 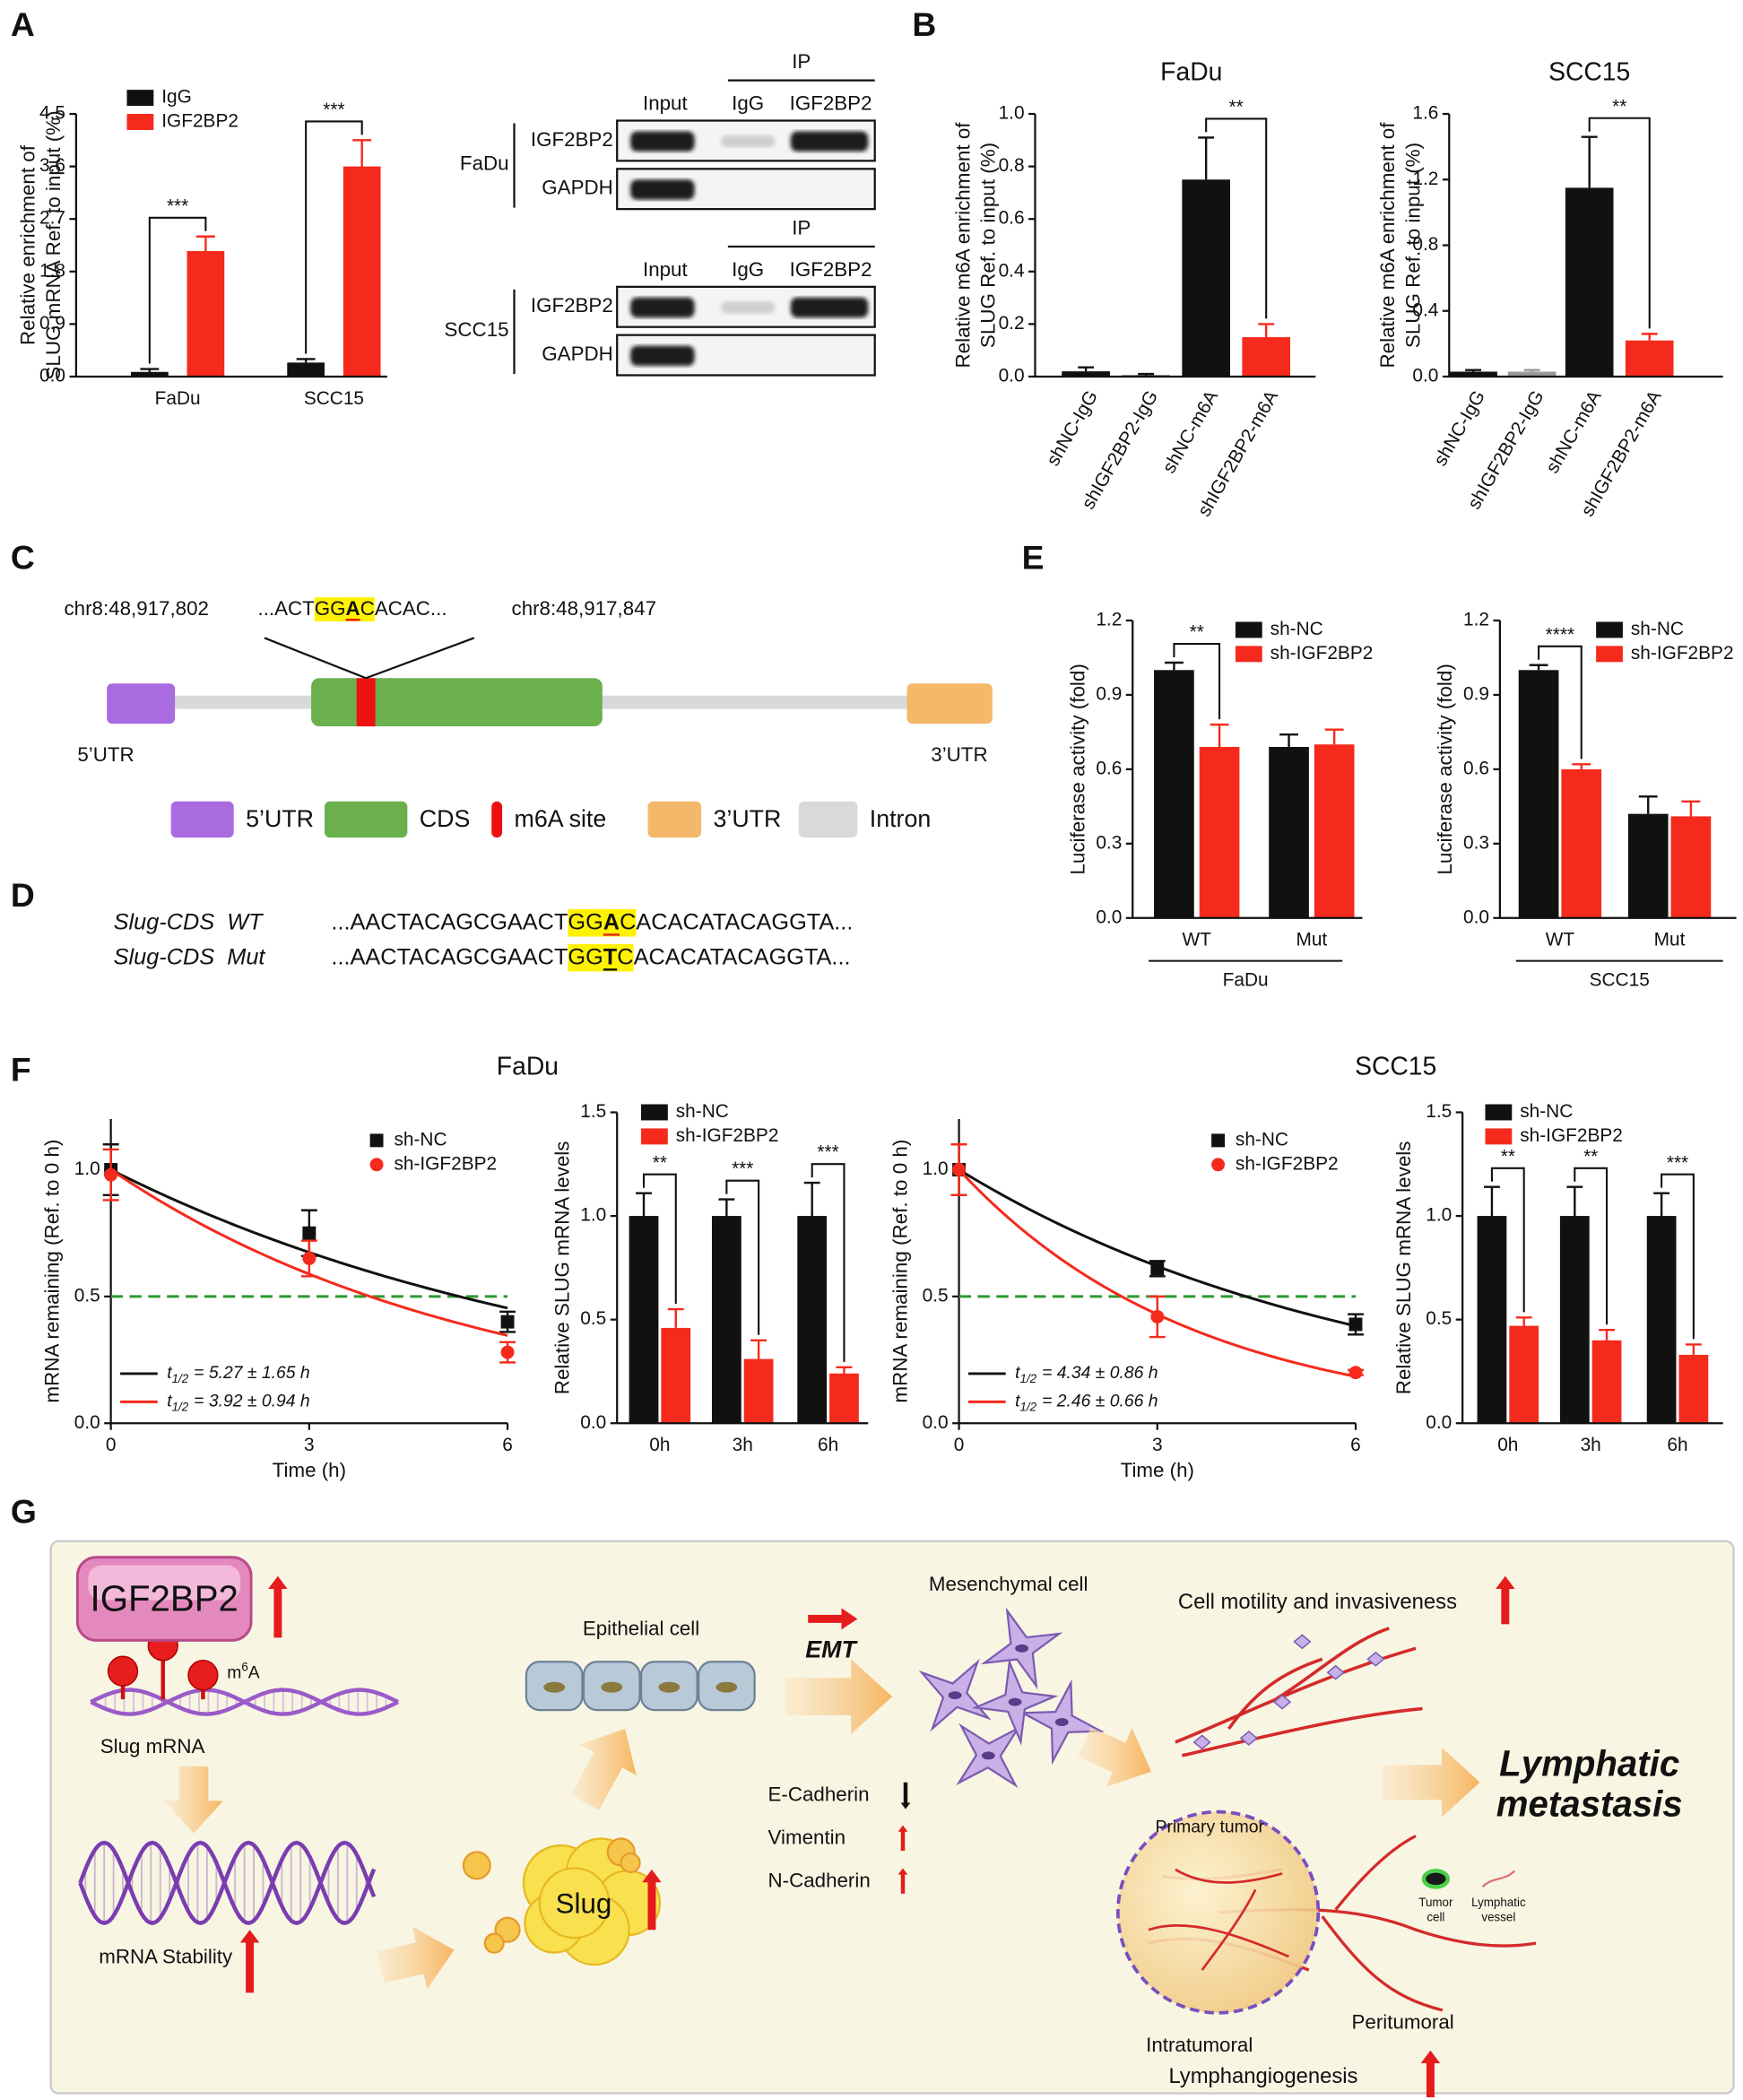 What do you see at coordinates (1191, 72) in the screenshot?
I see `chart-title: FaDu` at bounding box center [1191, 72].